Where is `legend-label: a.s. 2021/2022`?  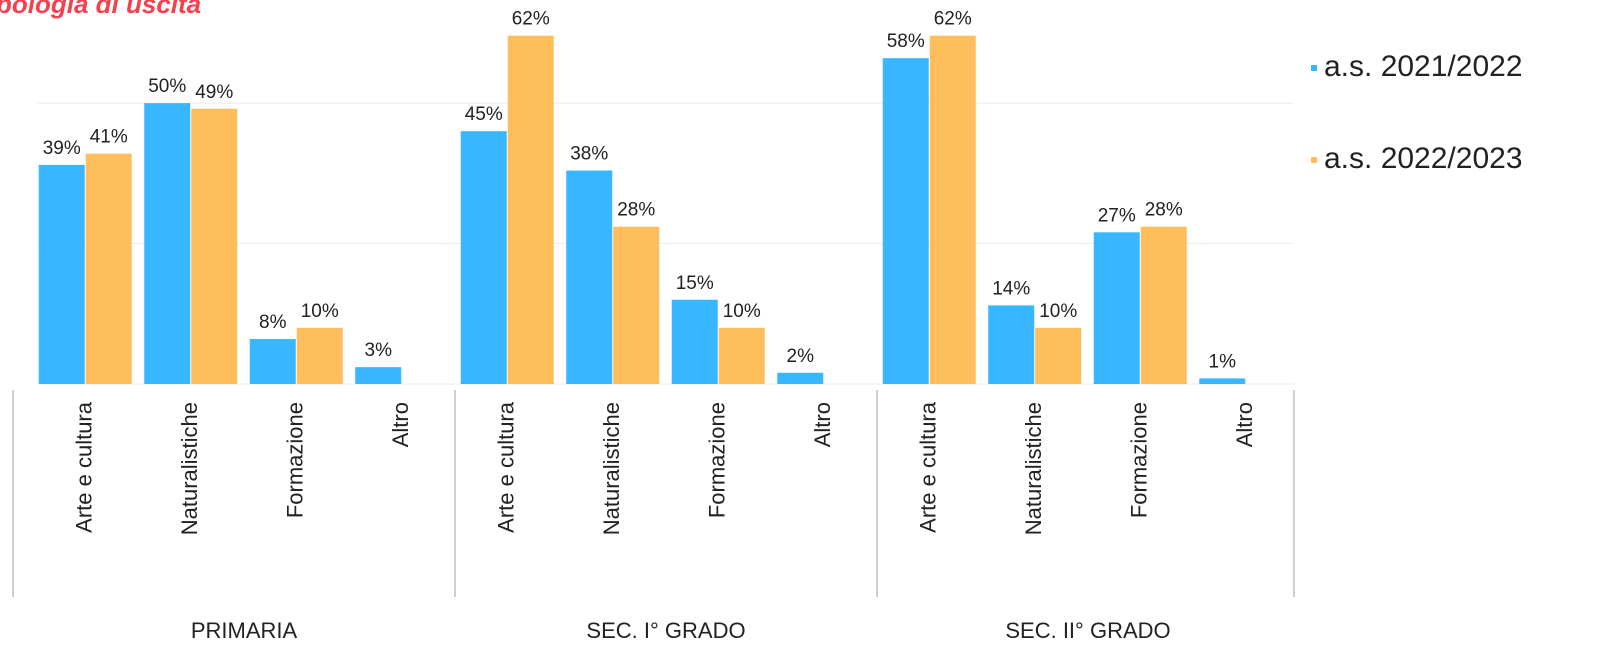
legend-label: a.s. 2021/2022 is located at coordinates (1423, 66).